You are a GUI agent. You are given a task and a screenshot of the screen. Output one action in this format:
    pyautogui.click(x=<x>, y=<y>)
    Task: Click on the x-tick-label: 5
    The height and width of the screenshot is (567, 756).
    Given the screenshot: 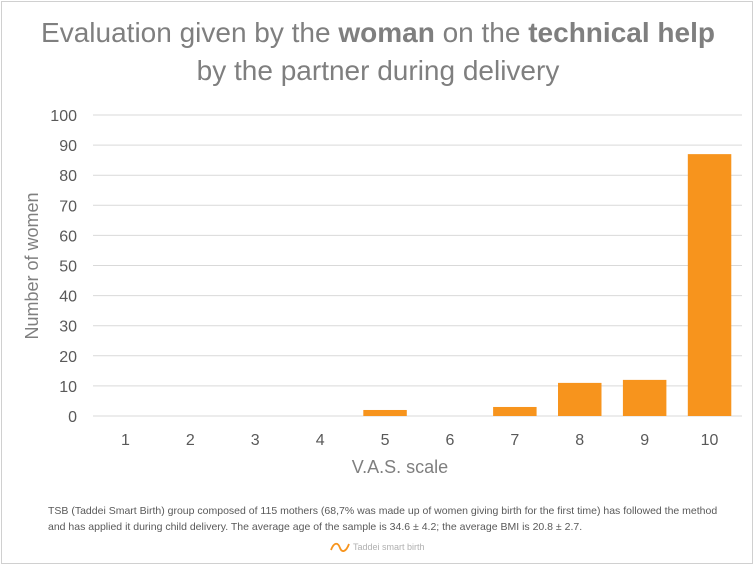 What is the action you would take?
    pyautogui.click(x=385, y=440)
    